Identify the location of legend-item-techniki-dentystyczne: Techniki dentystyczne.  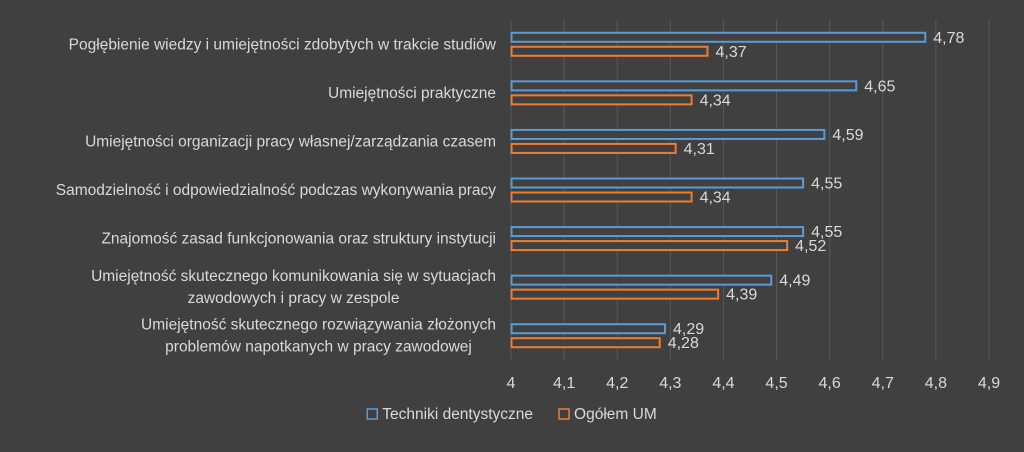
(449, 414).